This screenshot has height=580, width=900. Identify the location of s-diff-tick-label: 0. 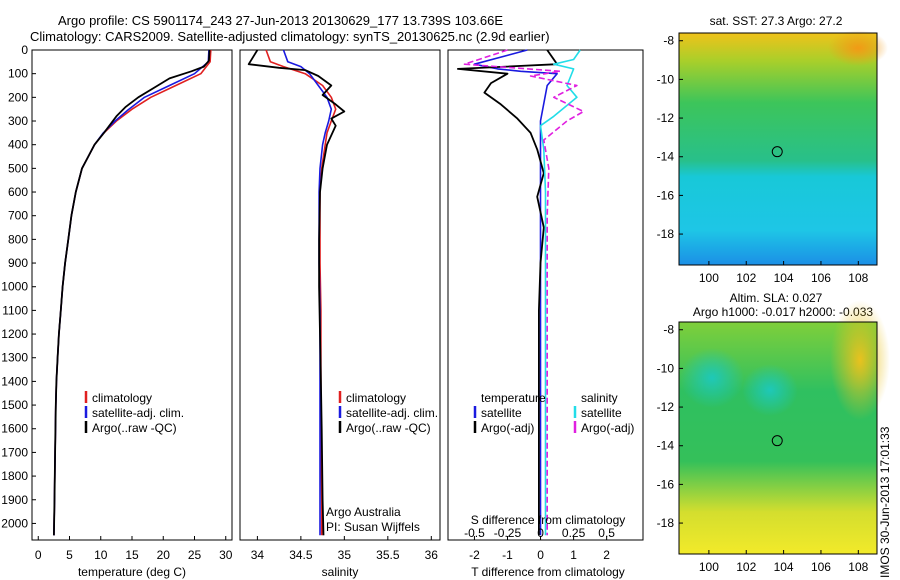
(540, 533).